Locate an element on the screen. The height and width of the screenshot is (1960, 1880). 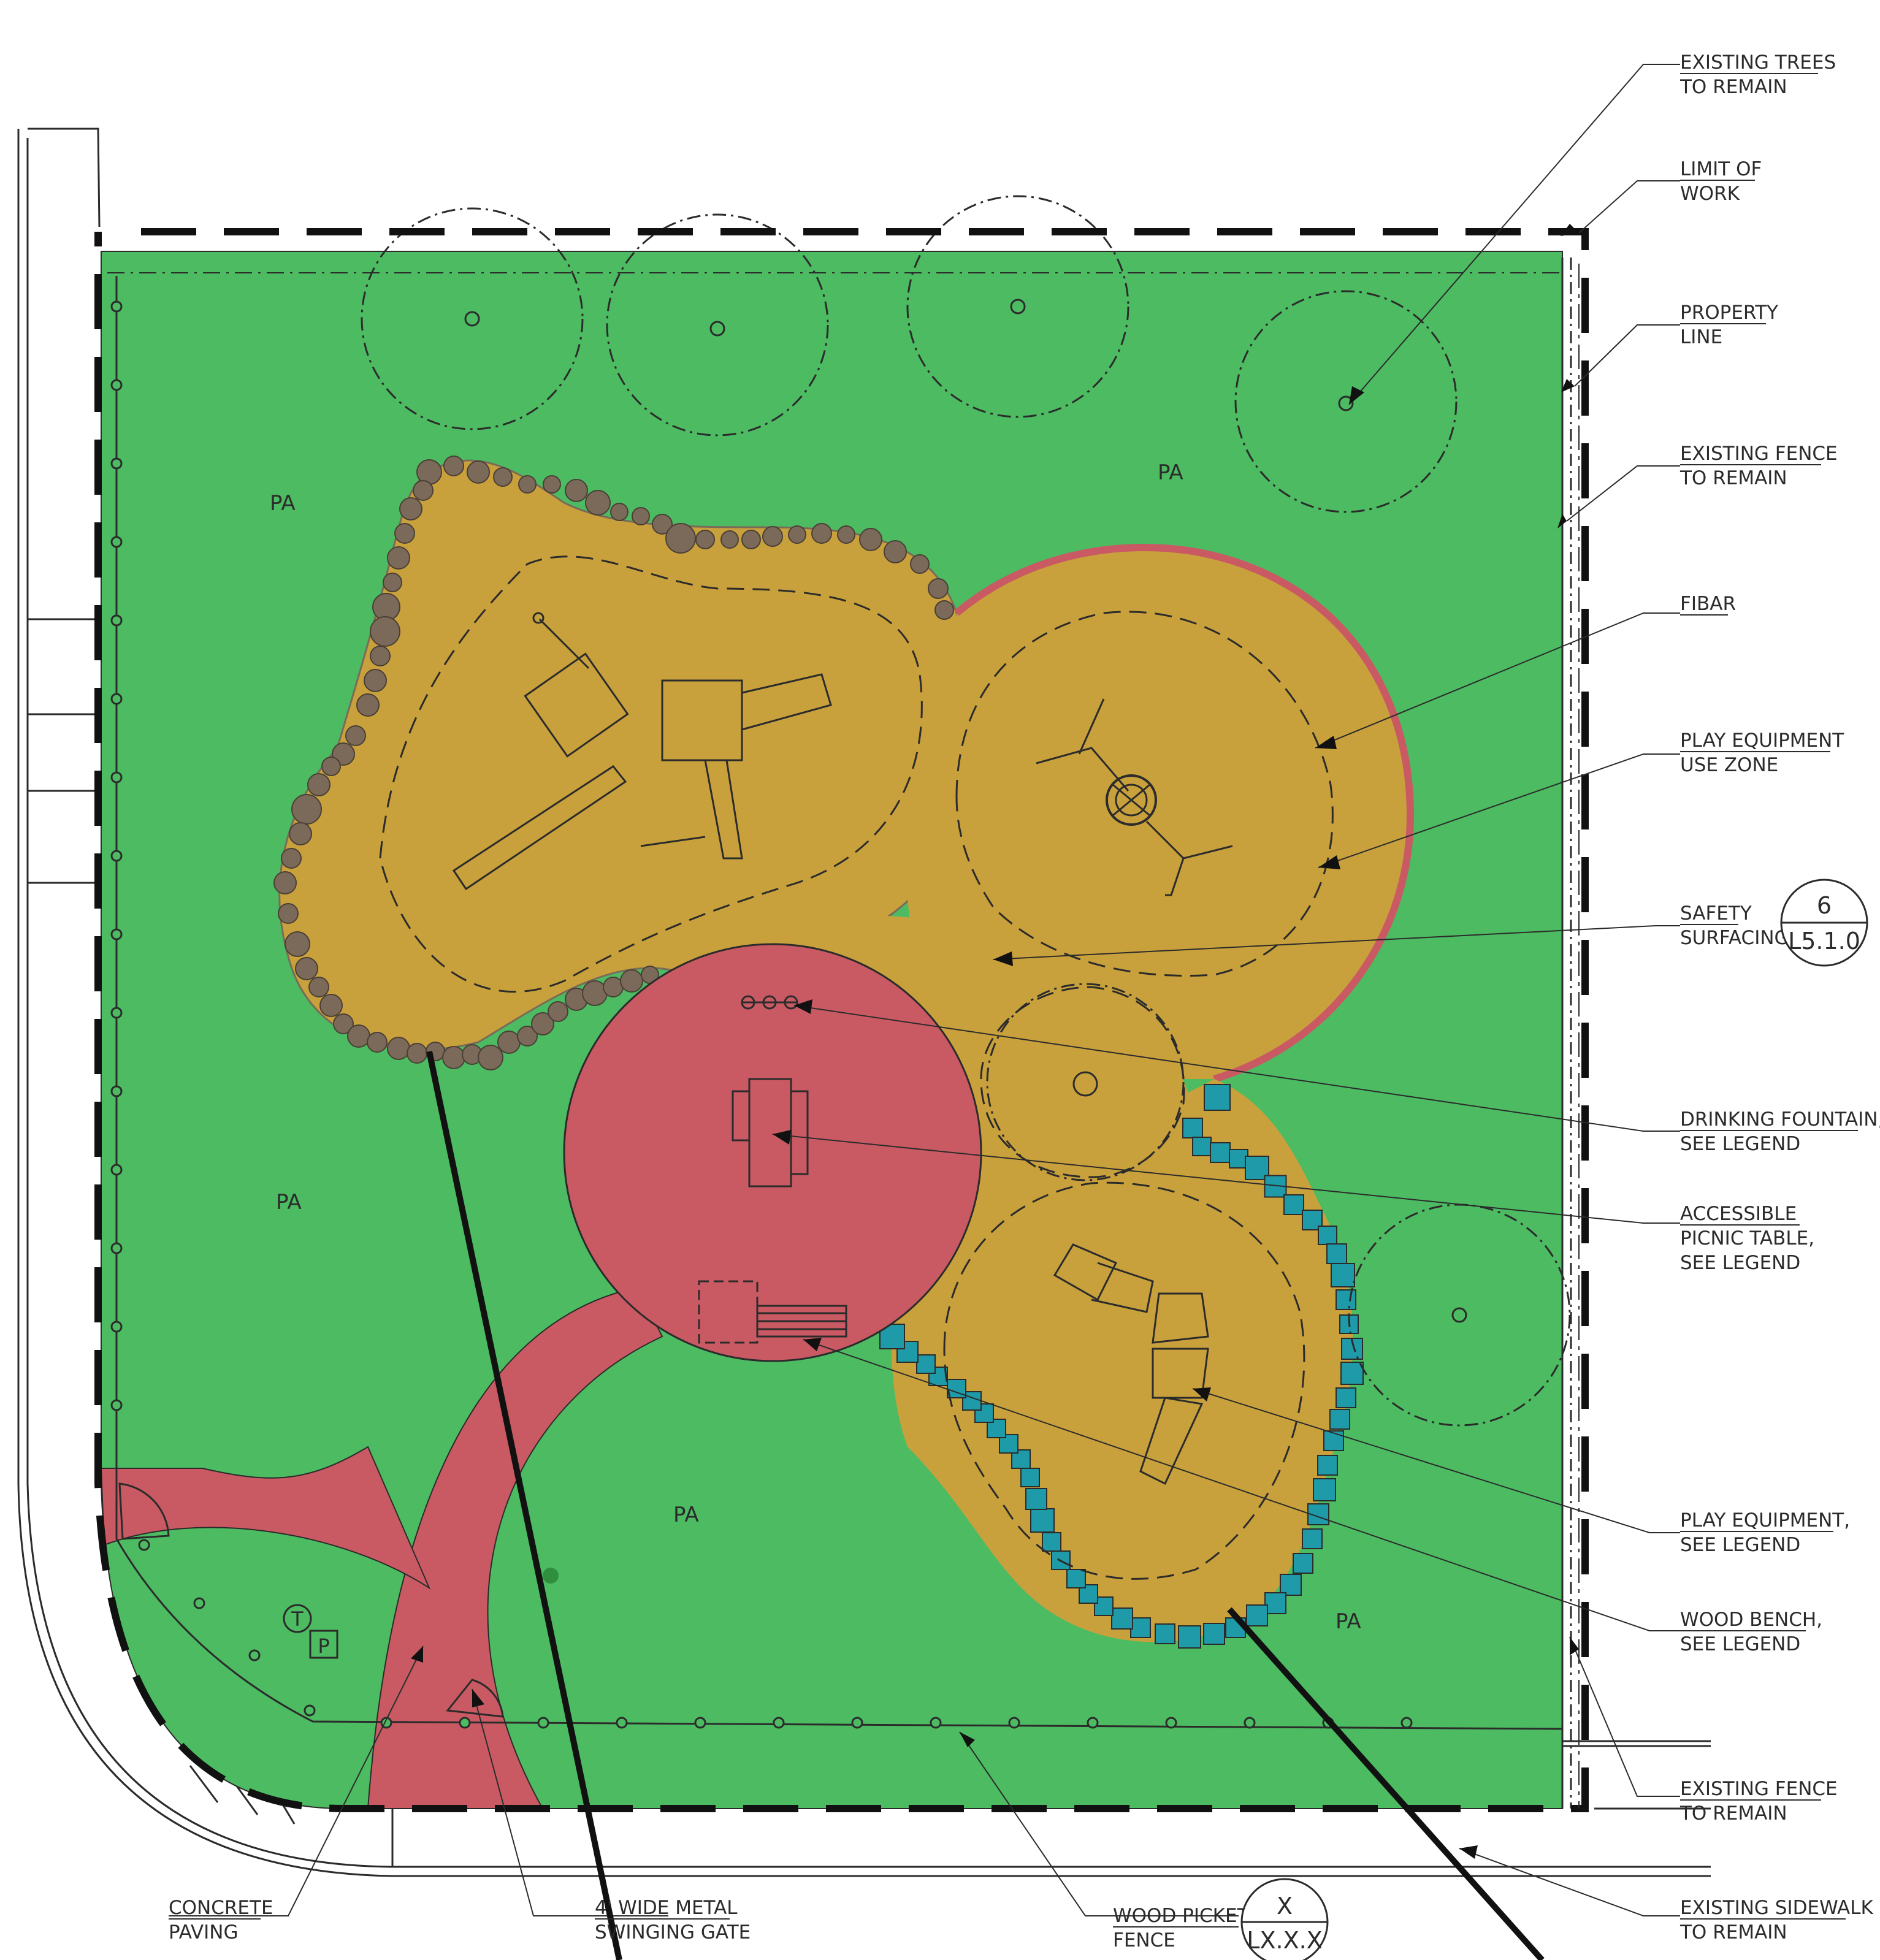
detail-number: 6 is located at coordinates (1824, 905).